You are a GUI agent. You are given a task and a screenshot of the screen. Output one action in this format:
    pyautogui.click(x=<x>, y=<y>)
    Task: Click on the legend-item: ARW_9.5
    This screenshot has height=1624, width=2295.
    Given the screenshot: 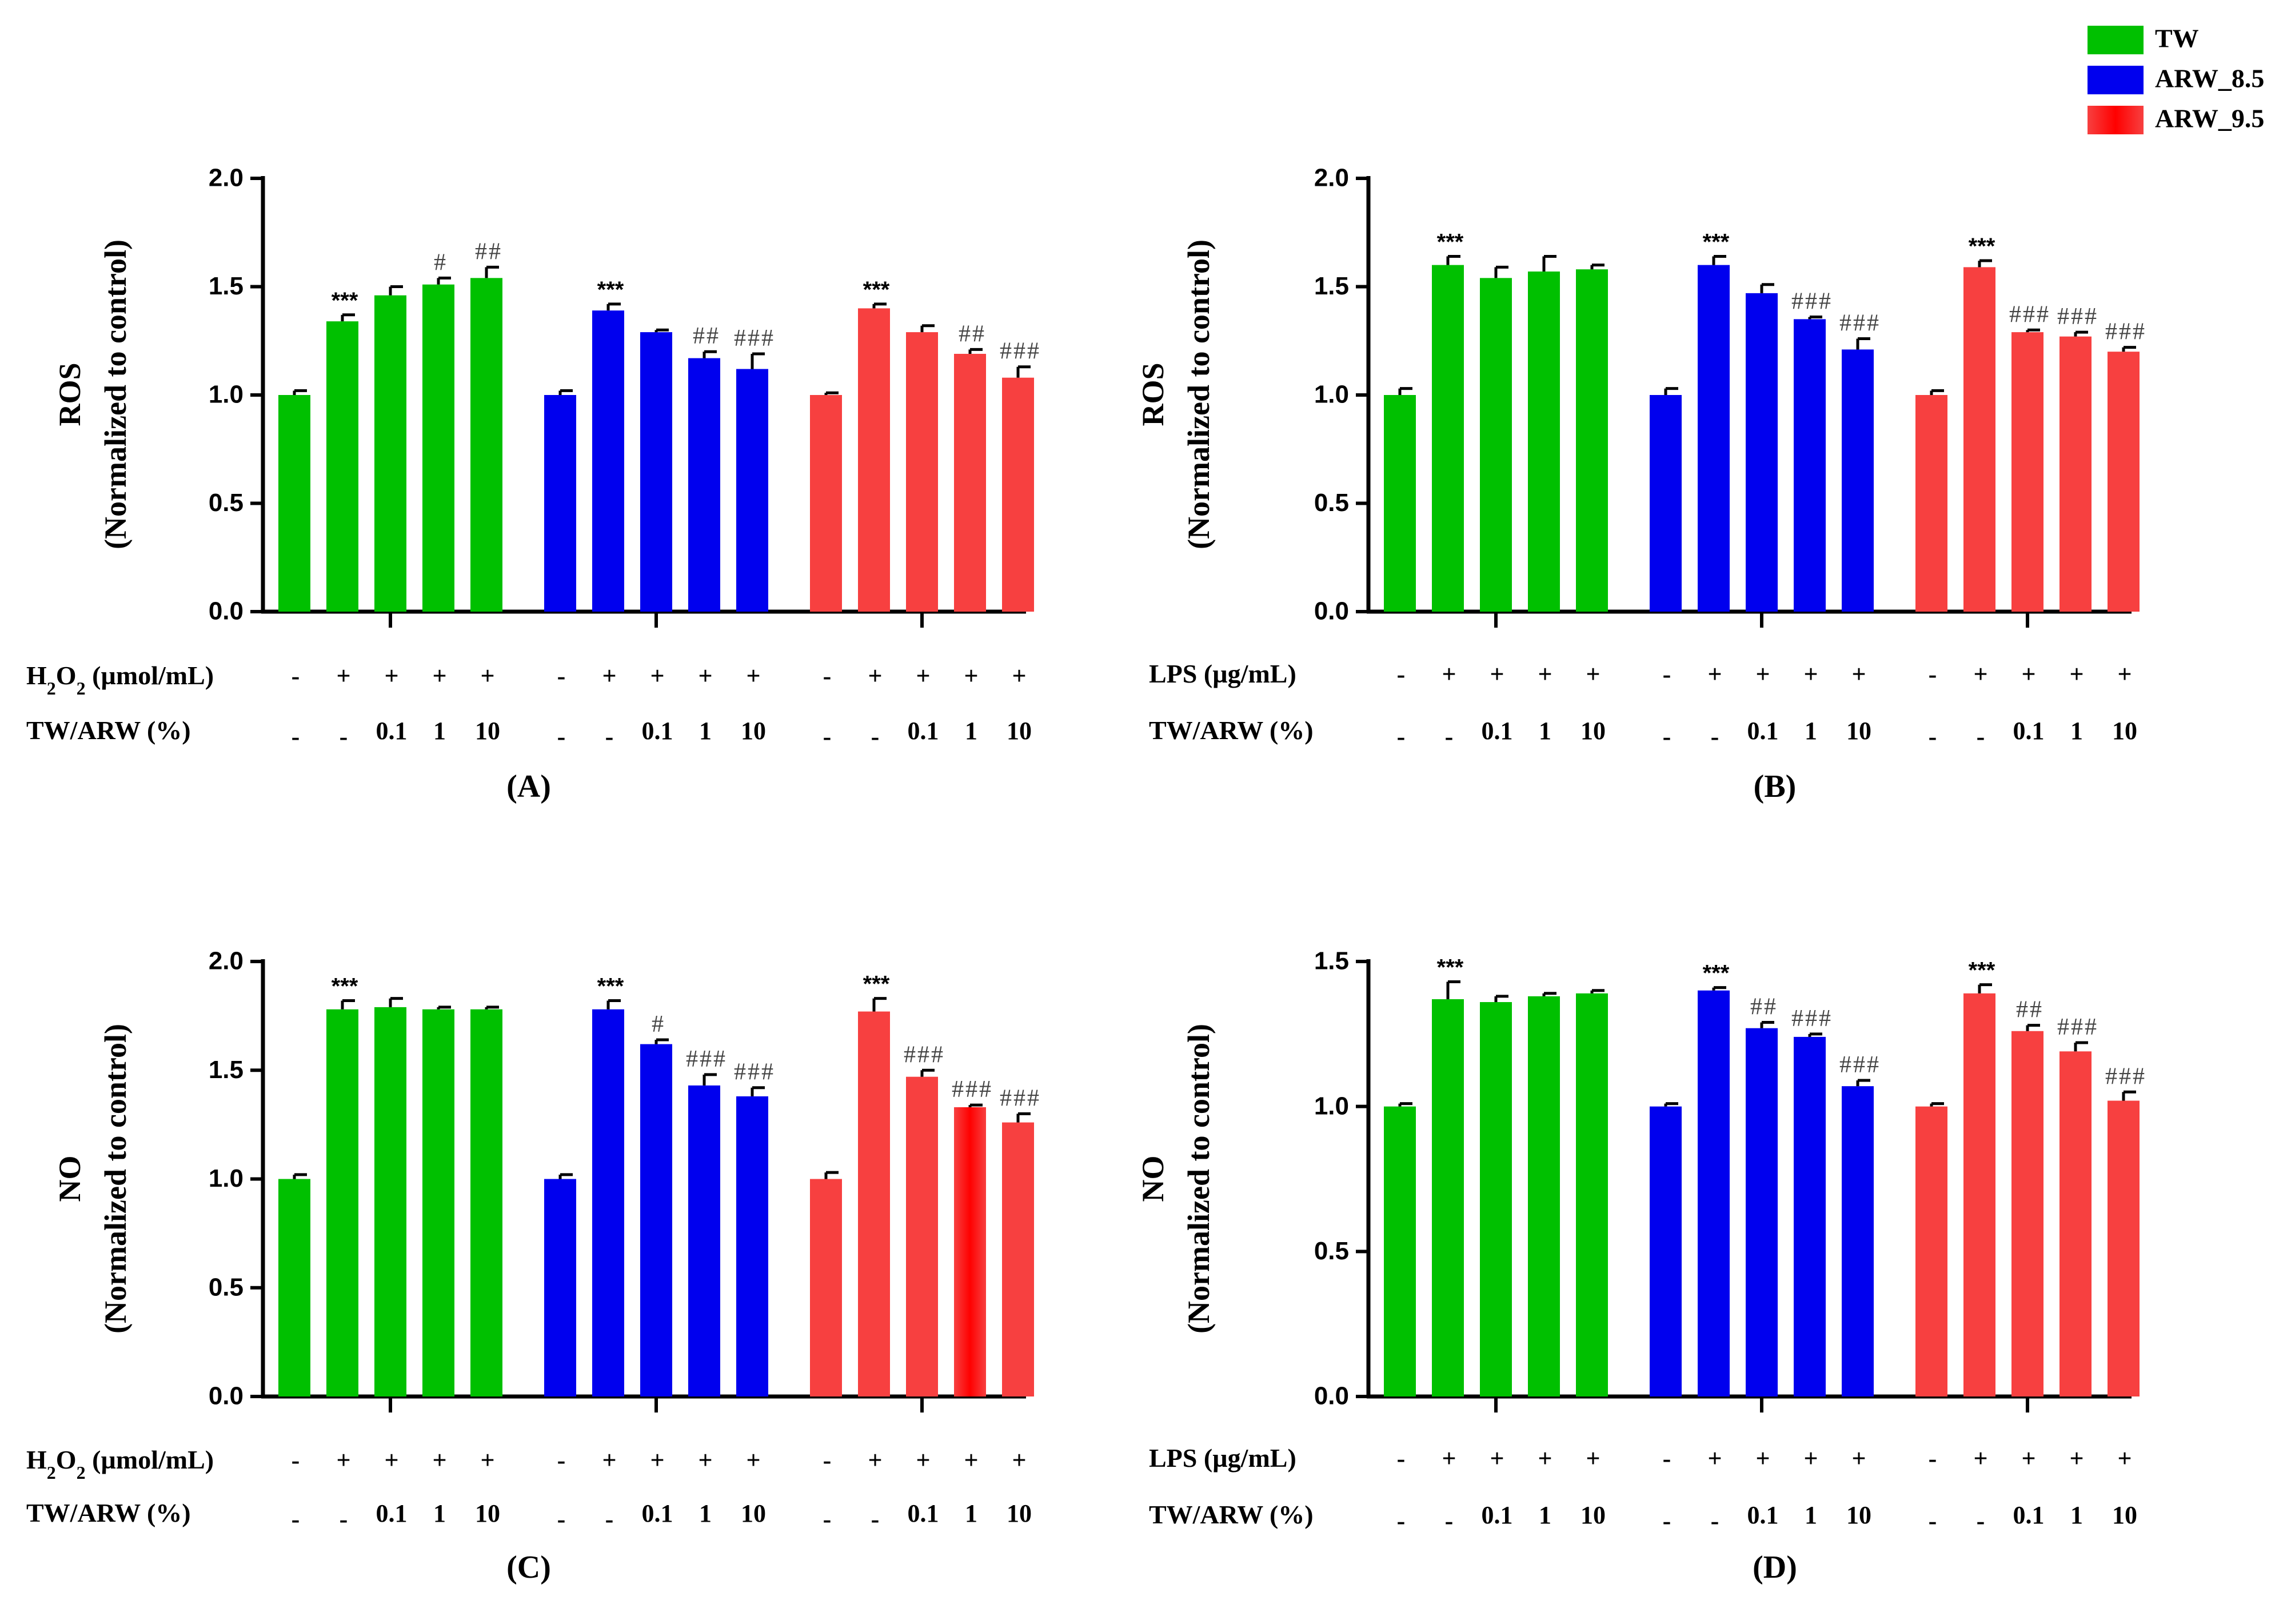 What is the action you would take?
    pyautogui.click(x=2176, y=119)
    